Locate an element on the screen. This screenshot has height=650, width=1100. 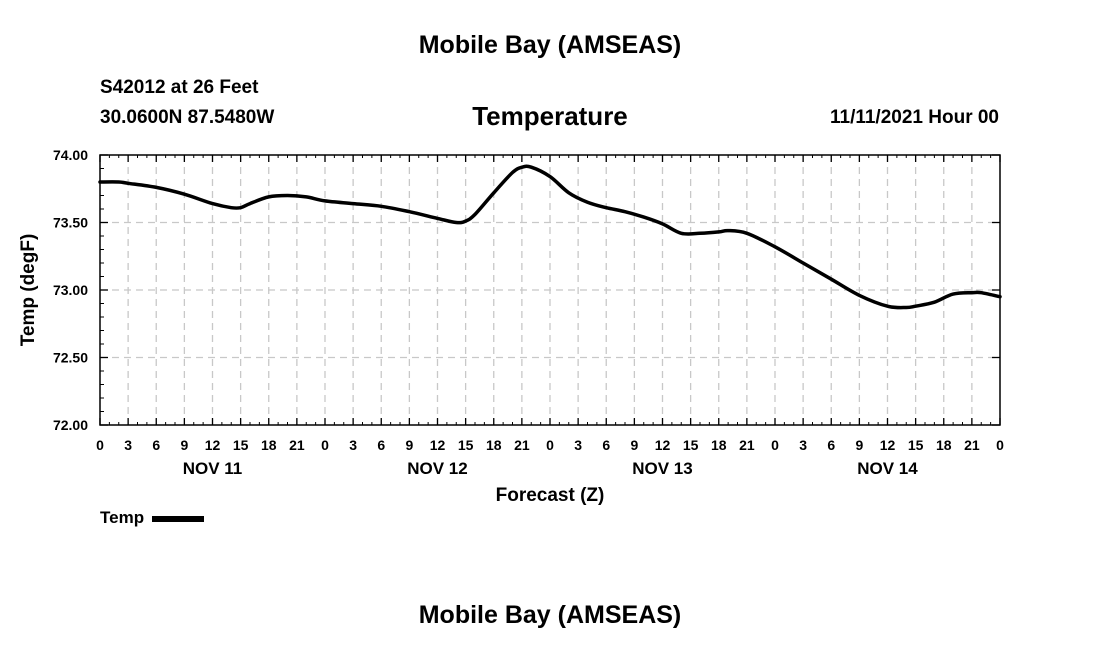
day-label: NOV 13 is located at coordinates (662, 468).